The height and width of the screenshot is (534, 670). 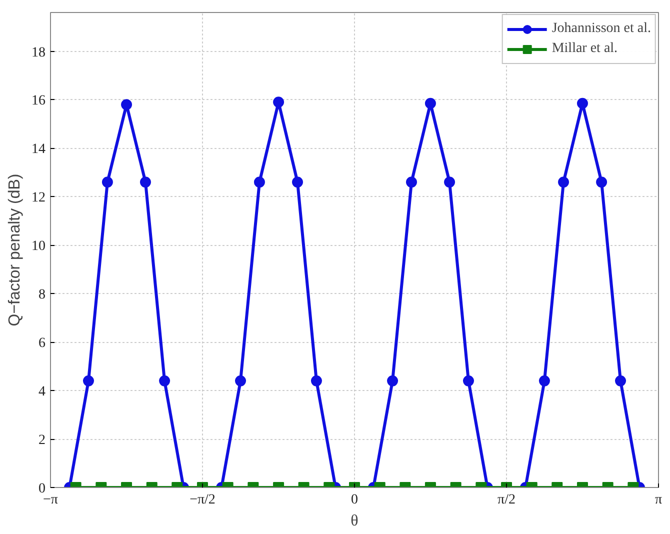 What do you see at coordinates (354, 500) in the screenshot?
I see `x-tick-label: 0` at bounding box center [354, 500].